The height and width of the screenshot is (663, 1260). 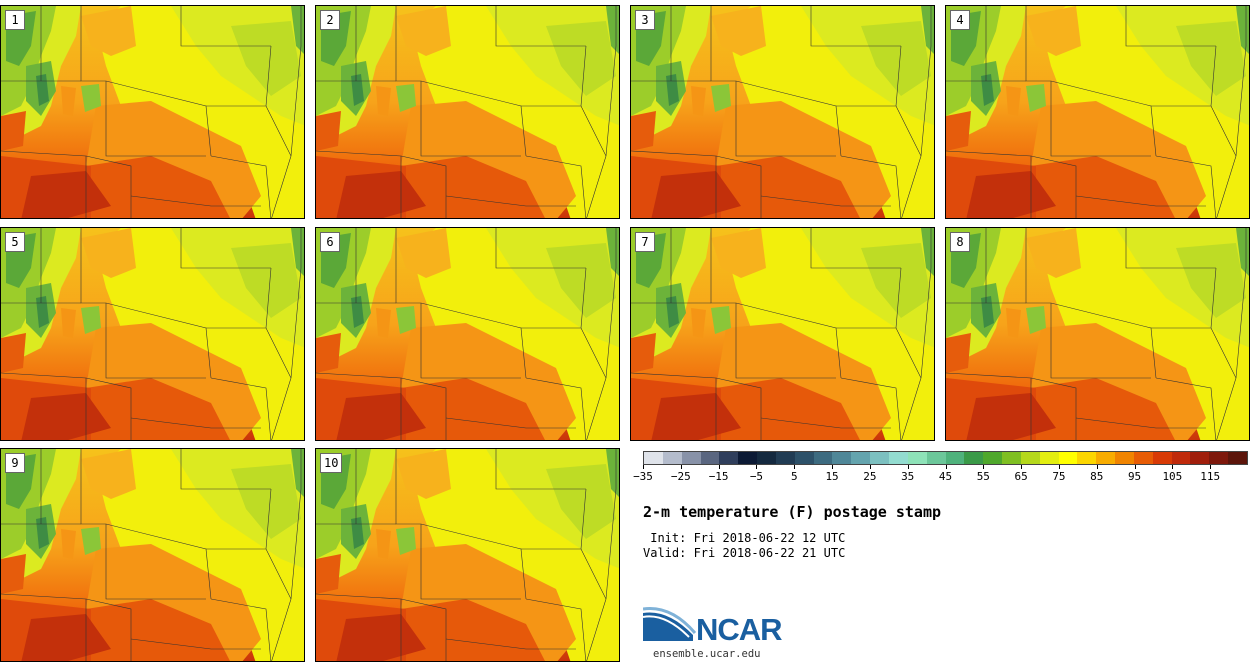 I want to click on ensemble-member-panel-6: 6, so click(x=467, y=334).